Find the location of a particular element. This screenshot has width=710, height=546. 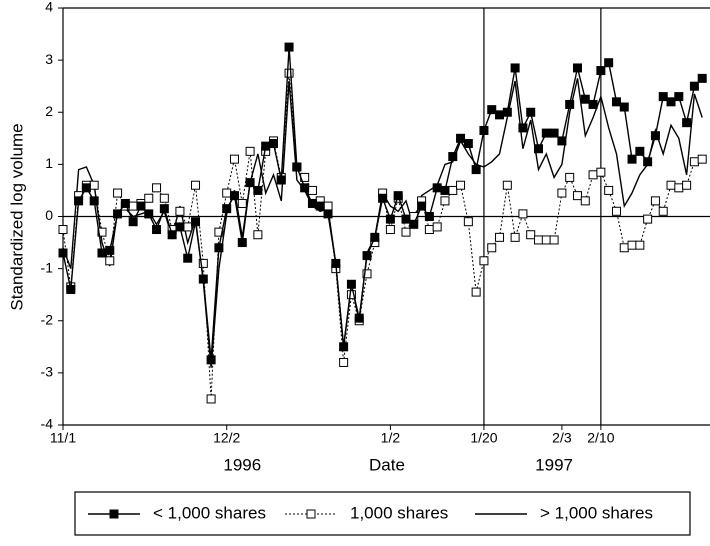

y-tick-label: 2 is located at coordinates (49, 111).